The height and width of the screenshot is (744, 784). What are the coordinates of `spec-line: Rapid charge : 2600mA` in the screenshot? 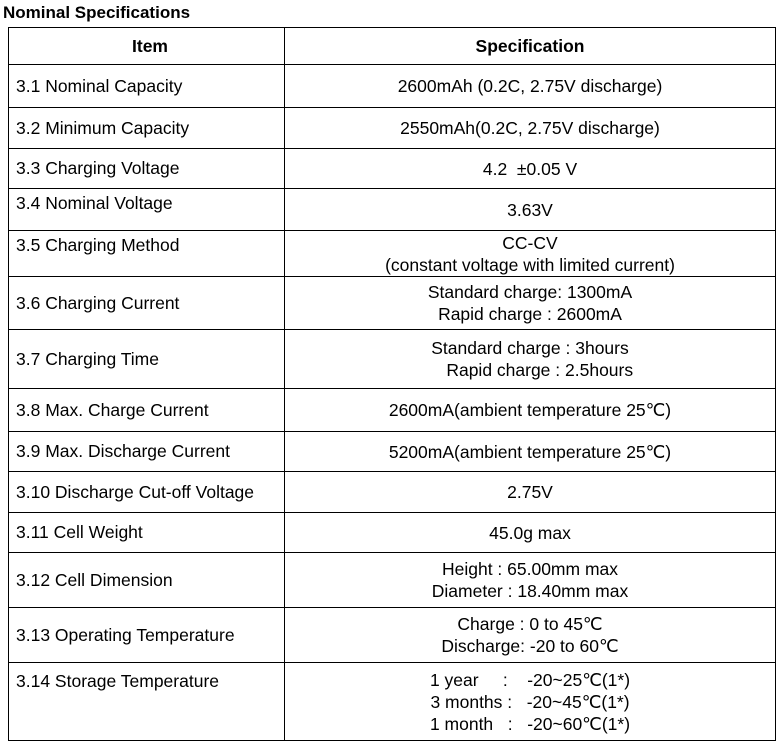 It's located at (530, 314).